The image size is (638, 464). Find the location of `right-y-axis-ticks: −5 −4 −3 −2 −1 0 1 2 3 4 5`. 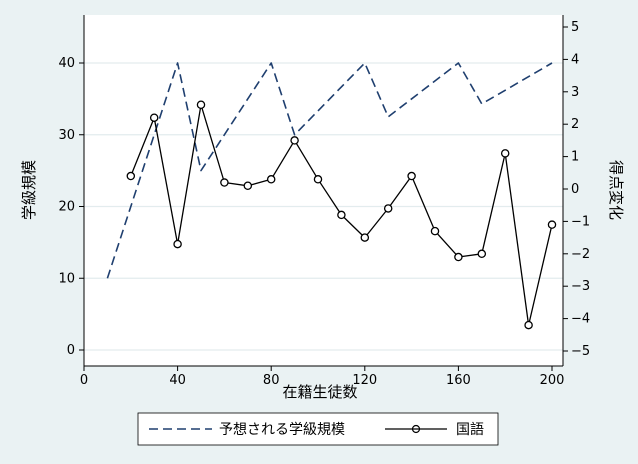

right-y-axis-ticks: −5 −4 −3 −2 −1 0 1 2 3 4 5 is located at coordinates (576, 189).